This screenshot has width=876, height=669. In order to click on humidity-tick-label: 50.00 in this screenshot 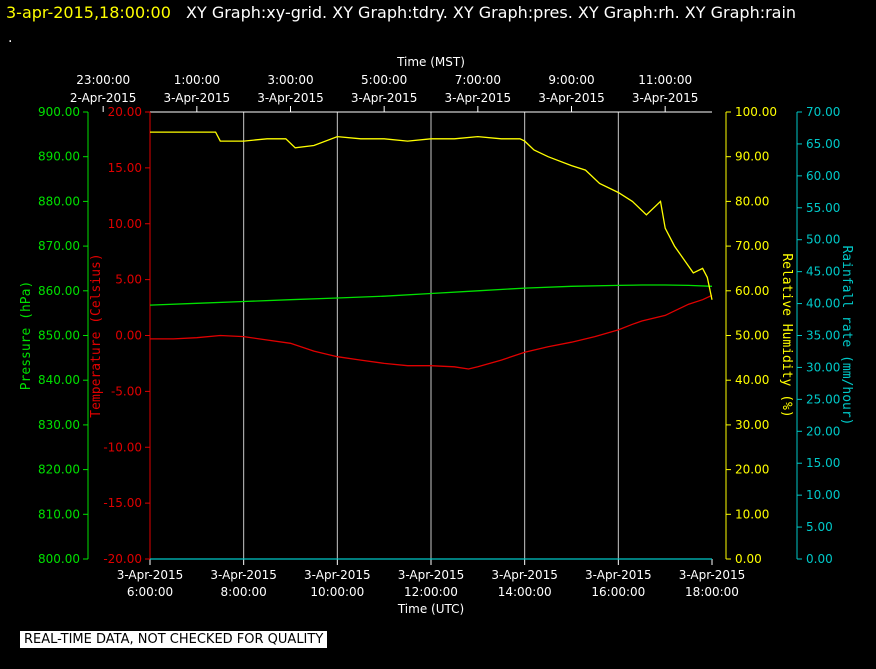, I will do `click(752, 336)`.